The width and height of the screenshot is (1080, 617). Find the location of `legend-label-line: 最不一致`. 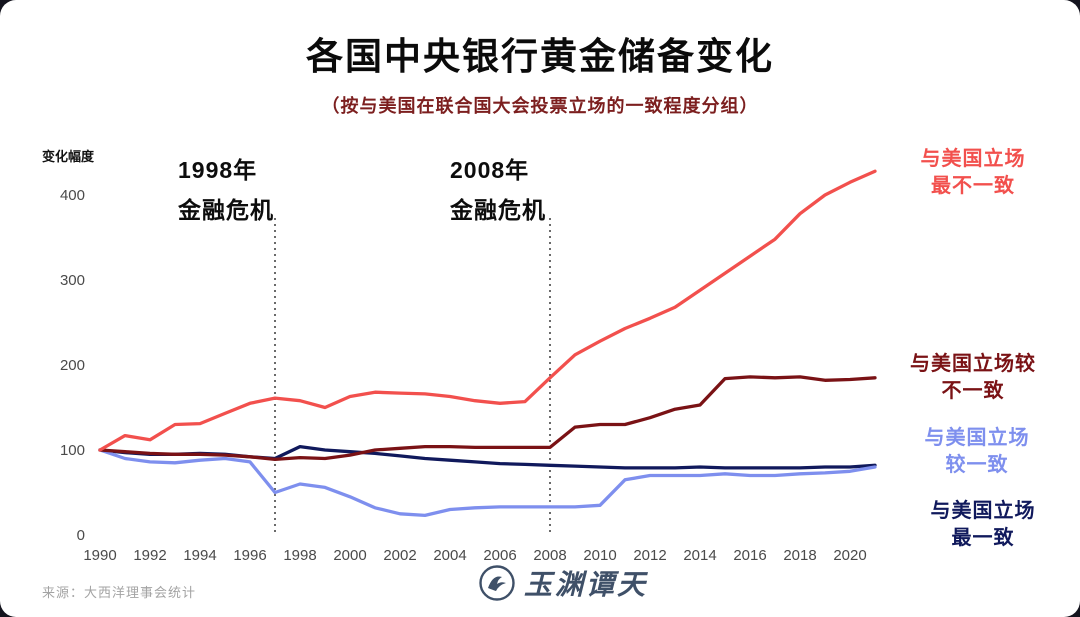

legend-label-line: 最不一致 is located at coordinates (973, 186).